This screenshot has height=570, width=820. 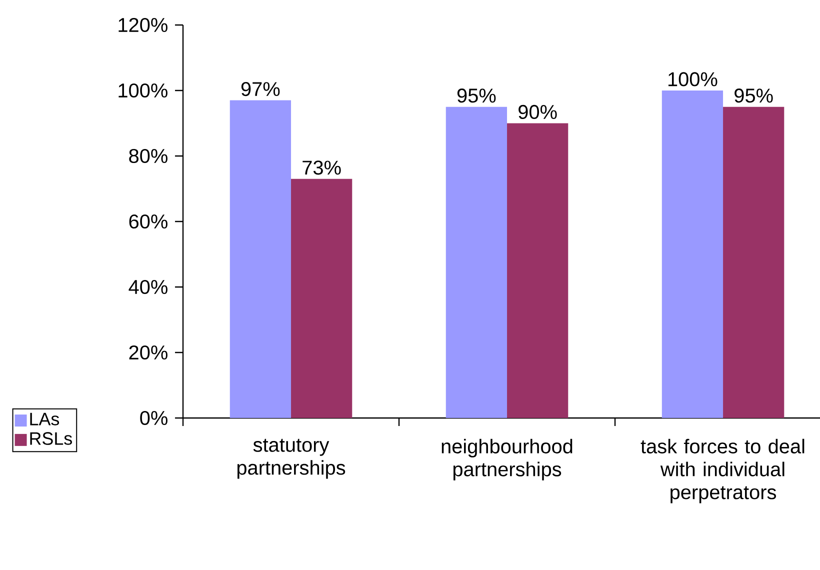 What do you see at coordinates (154, 418) in the screenshot?
I see `y-tick-label: 0%` at bounding box center [154, 418].